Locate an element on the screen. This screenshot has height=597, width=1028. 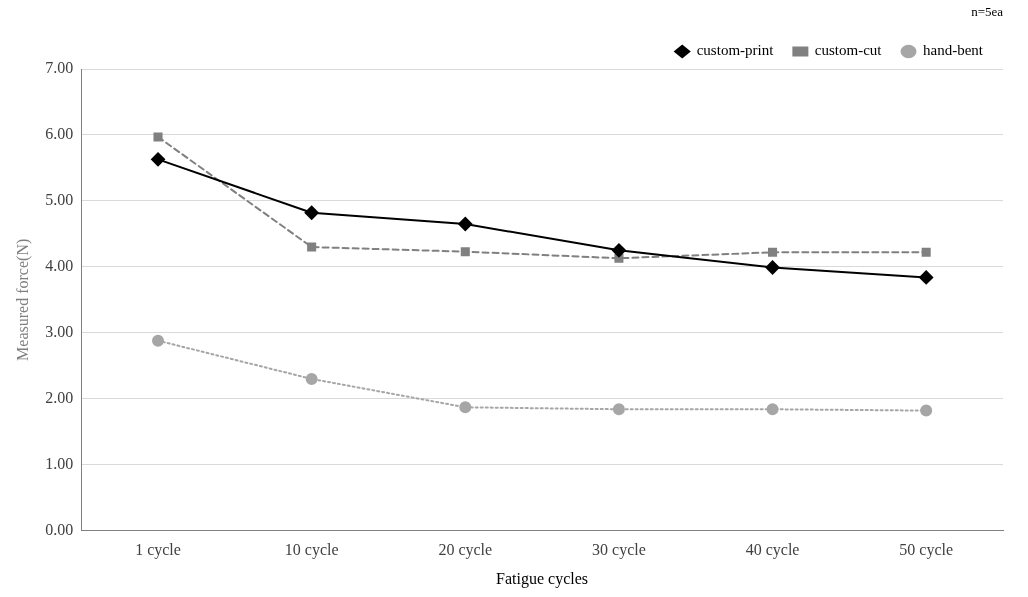
y-tick-label: 2.00 is located at coordinates (59, 397).